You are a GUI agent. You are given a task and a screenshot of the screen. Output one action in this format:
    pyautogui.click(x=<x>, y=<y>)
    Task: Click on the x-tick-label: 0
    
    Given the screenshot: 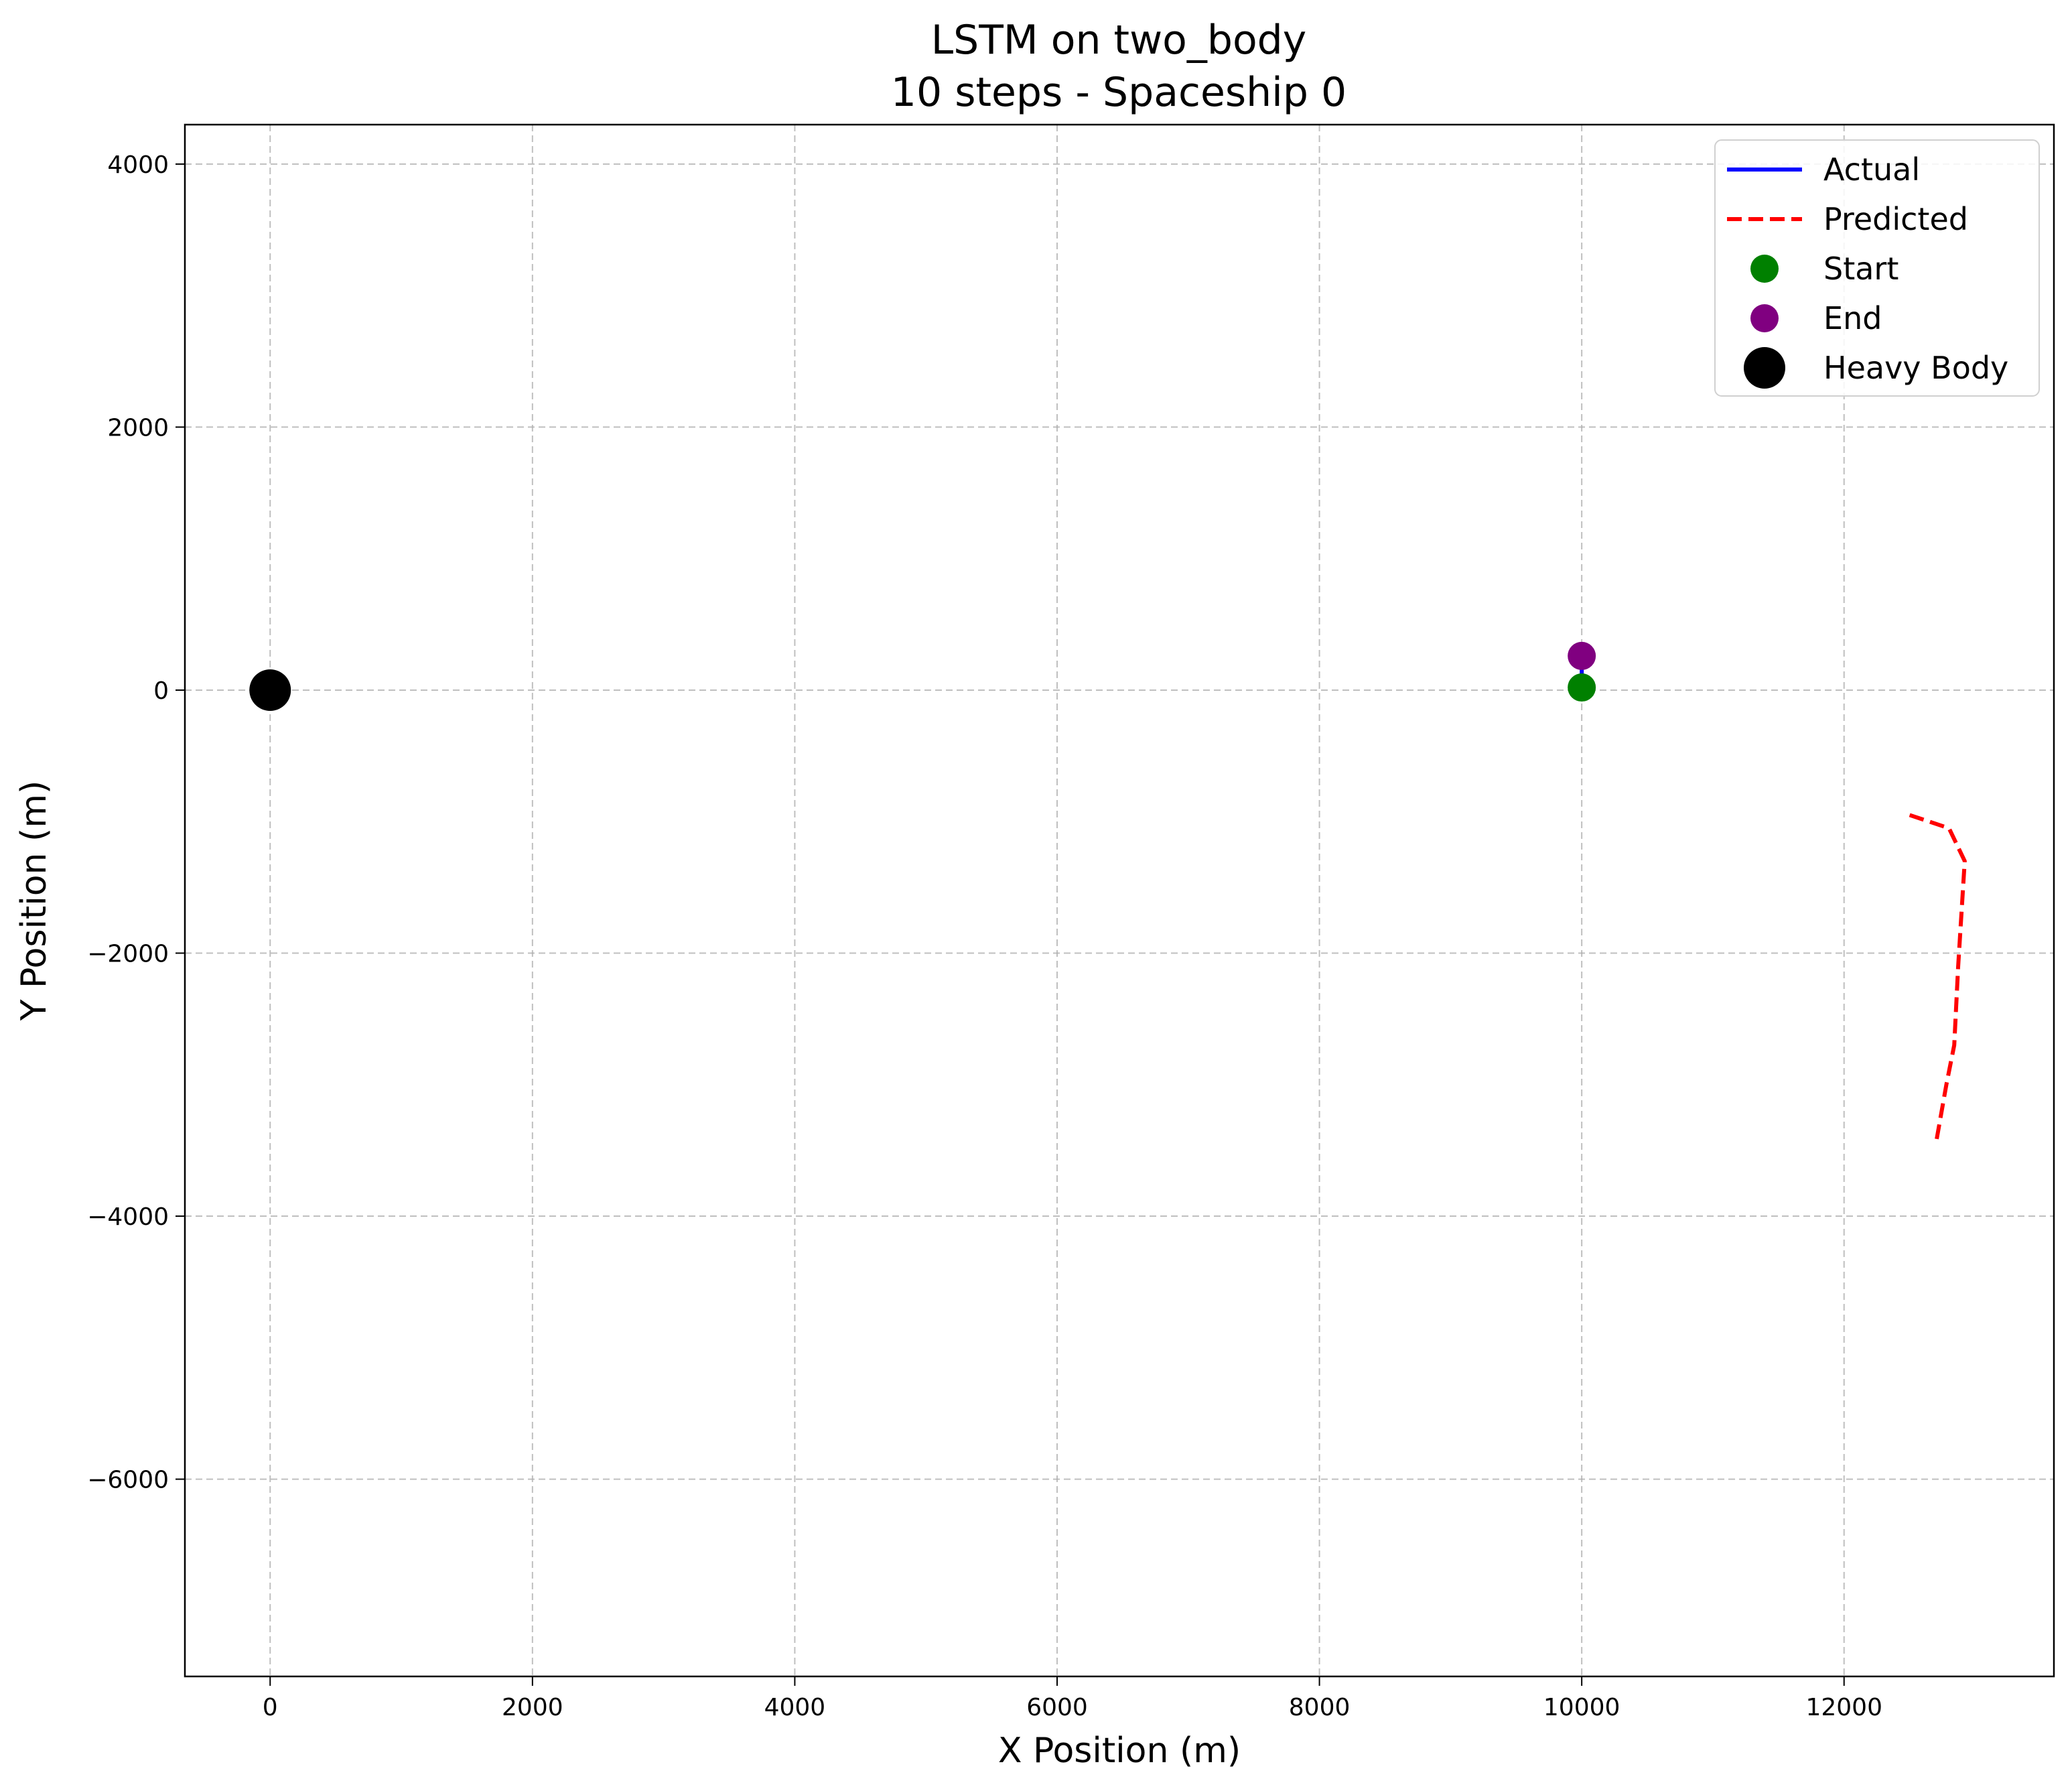 What is the action you would take?
    pyautogui.click(x=270, y=1707)
    